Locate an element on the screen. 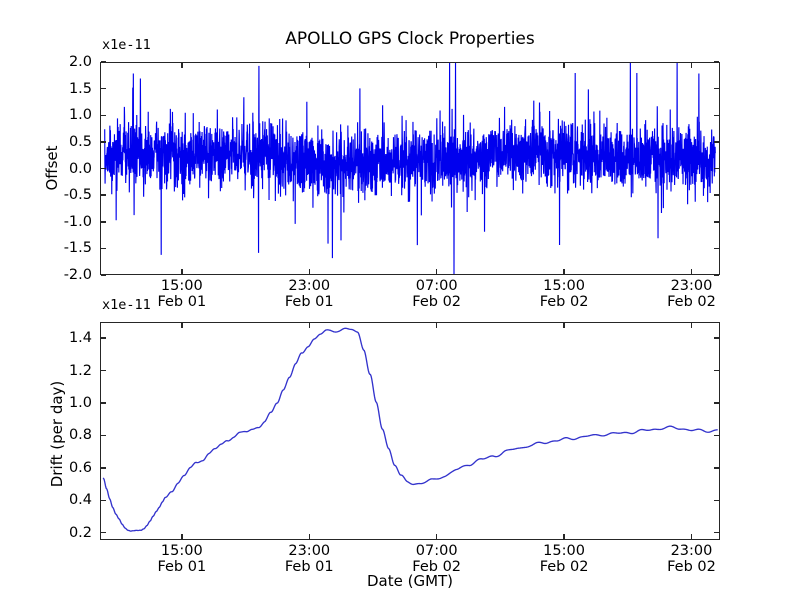  drift-ytick-label: 0.8 is located at coordinates (80, 435).